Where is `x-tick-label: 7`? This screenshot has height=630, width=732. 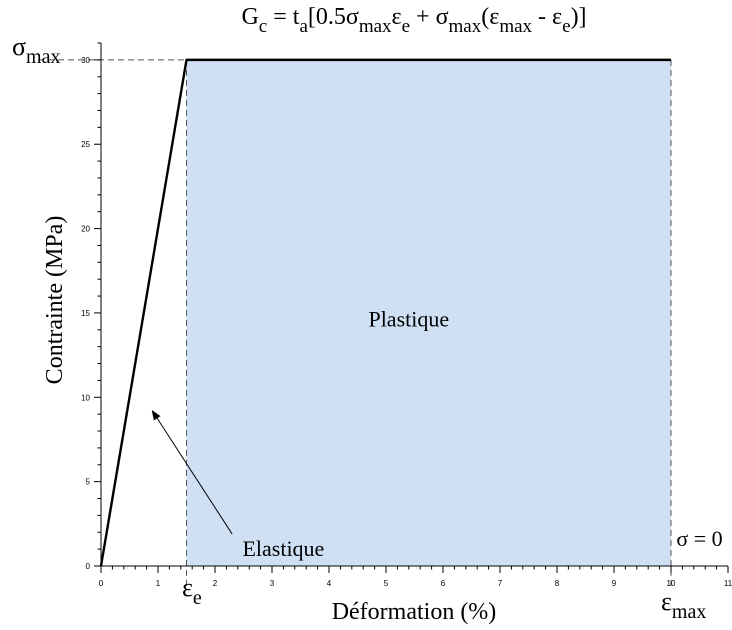
x-tick-label: 7 is located at coordinates (500, 583).